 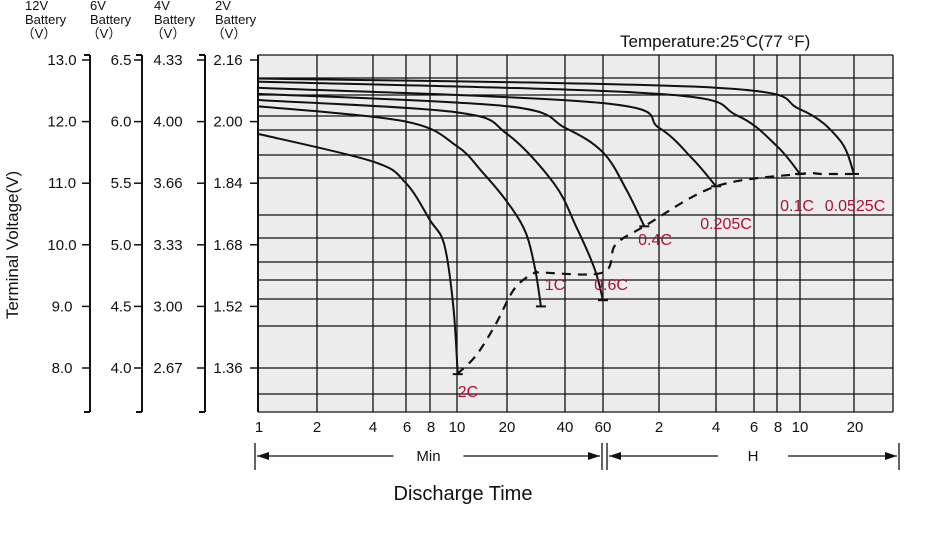 I want to click on battery-axis-tick-label: 10.0, so click(x=61, y=245).